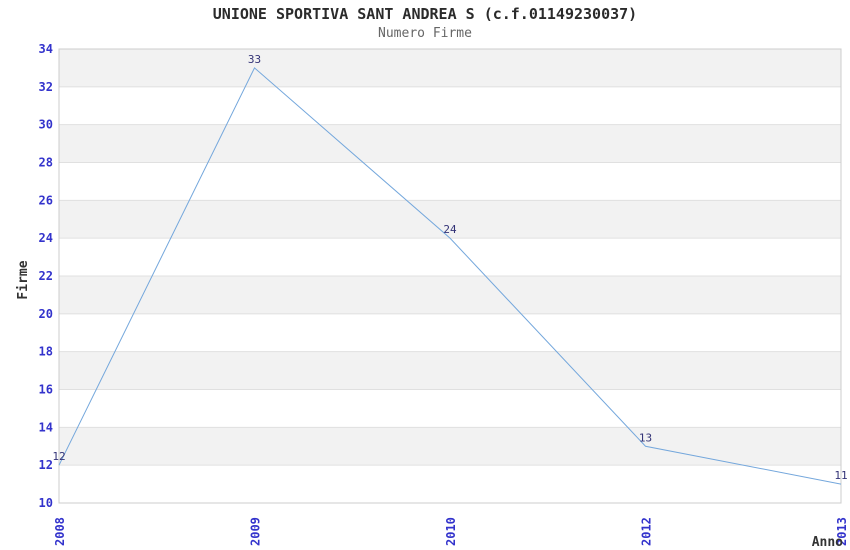 Image resolution: width=850 pixels, height=550 pixels. What do you see at coordinates (842, 531) in the screenshot?
I see `x-tick-label: 2013` at bounding box center [842, 531].